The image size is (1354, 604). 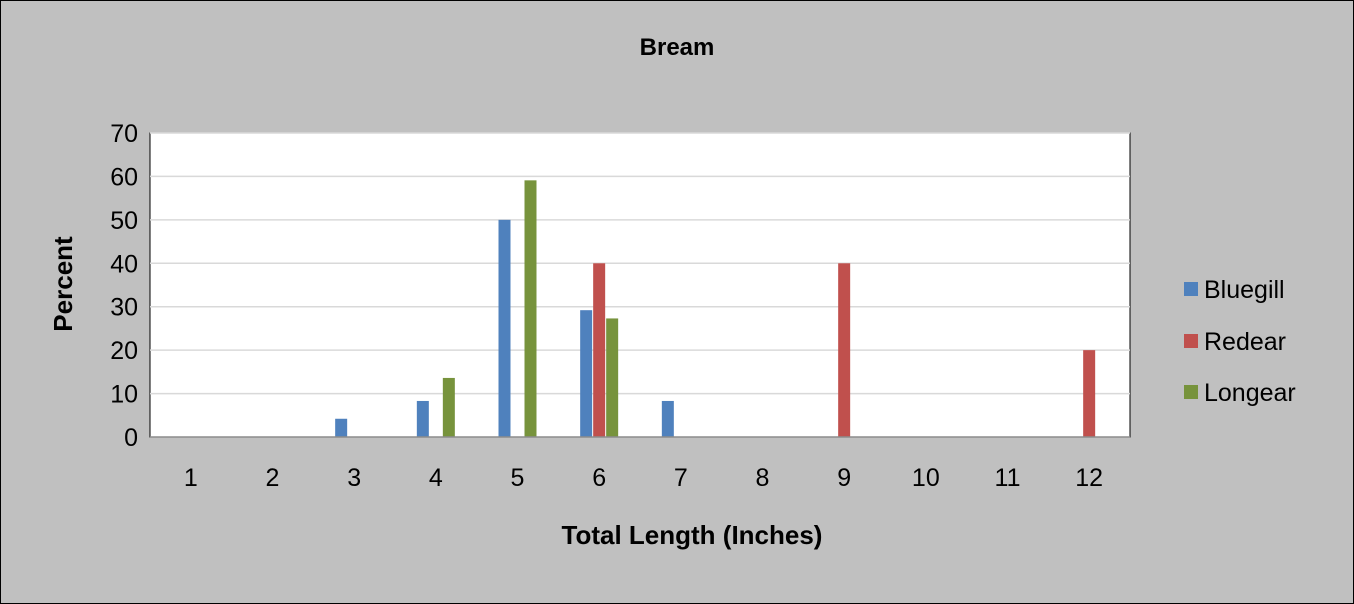 I want to click on y-tick-labels: 0 10 20 30 40 50 60 70, so click(x=124, y=286).